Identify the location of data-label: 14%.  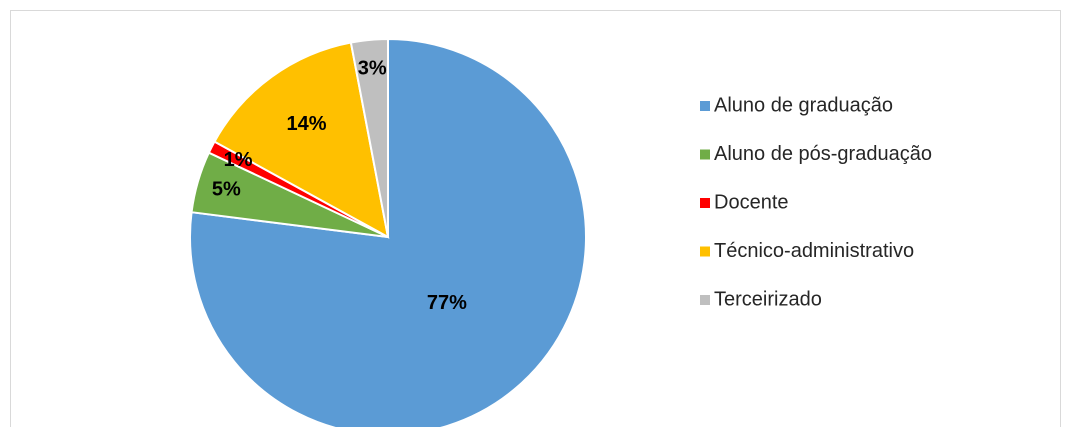
(307, 124).